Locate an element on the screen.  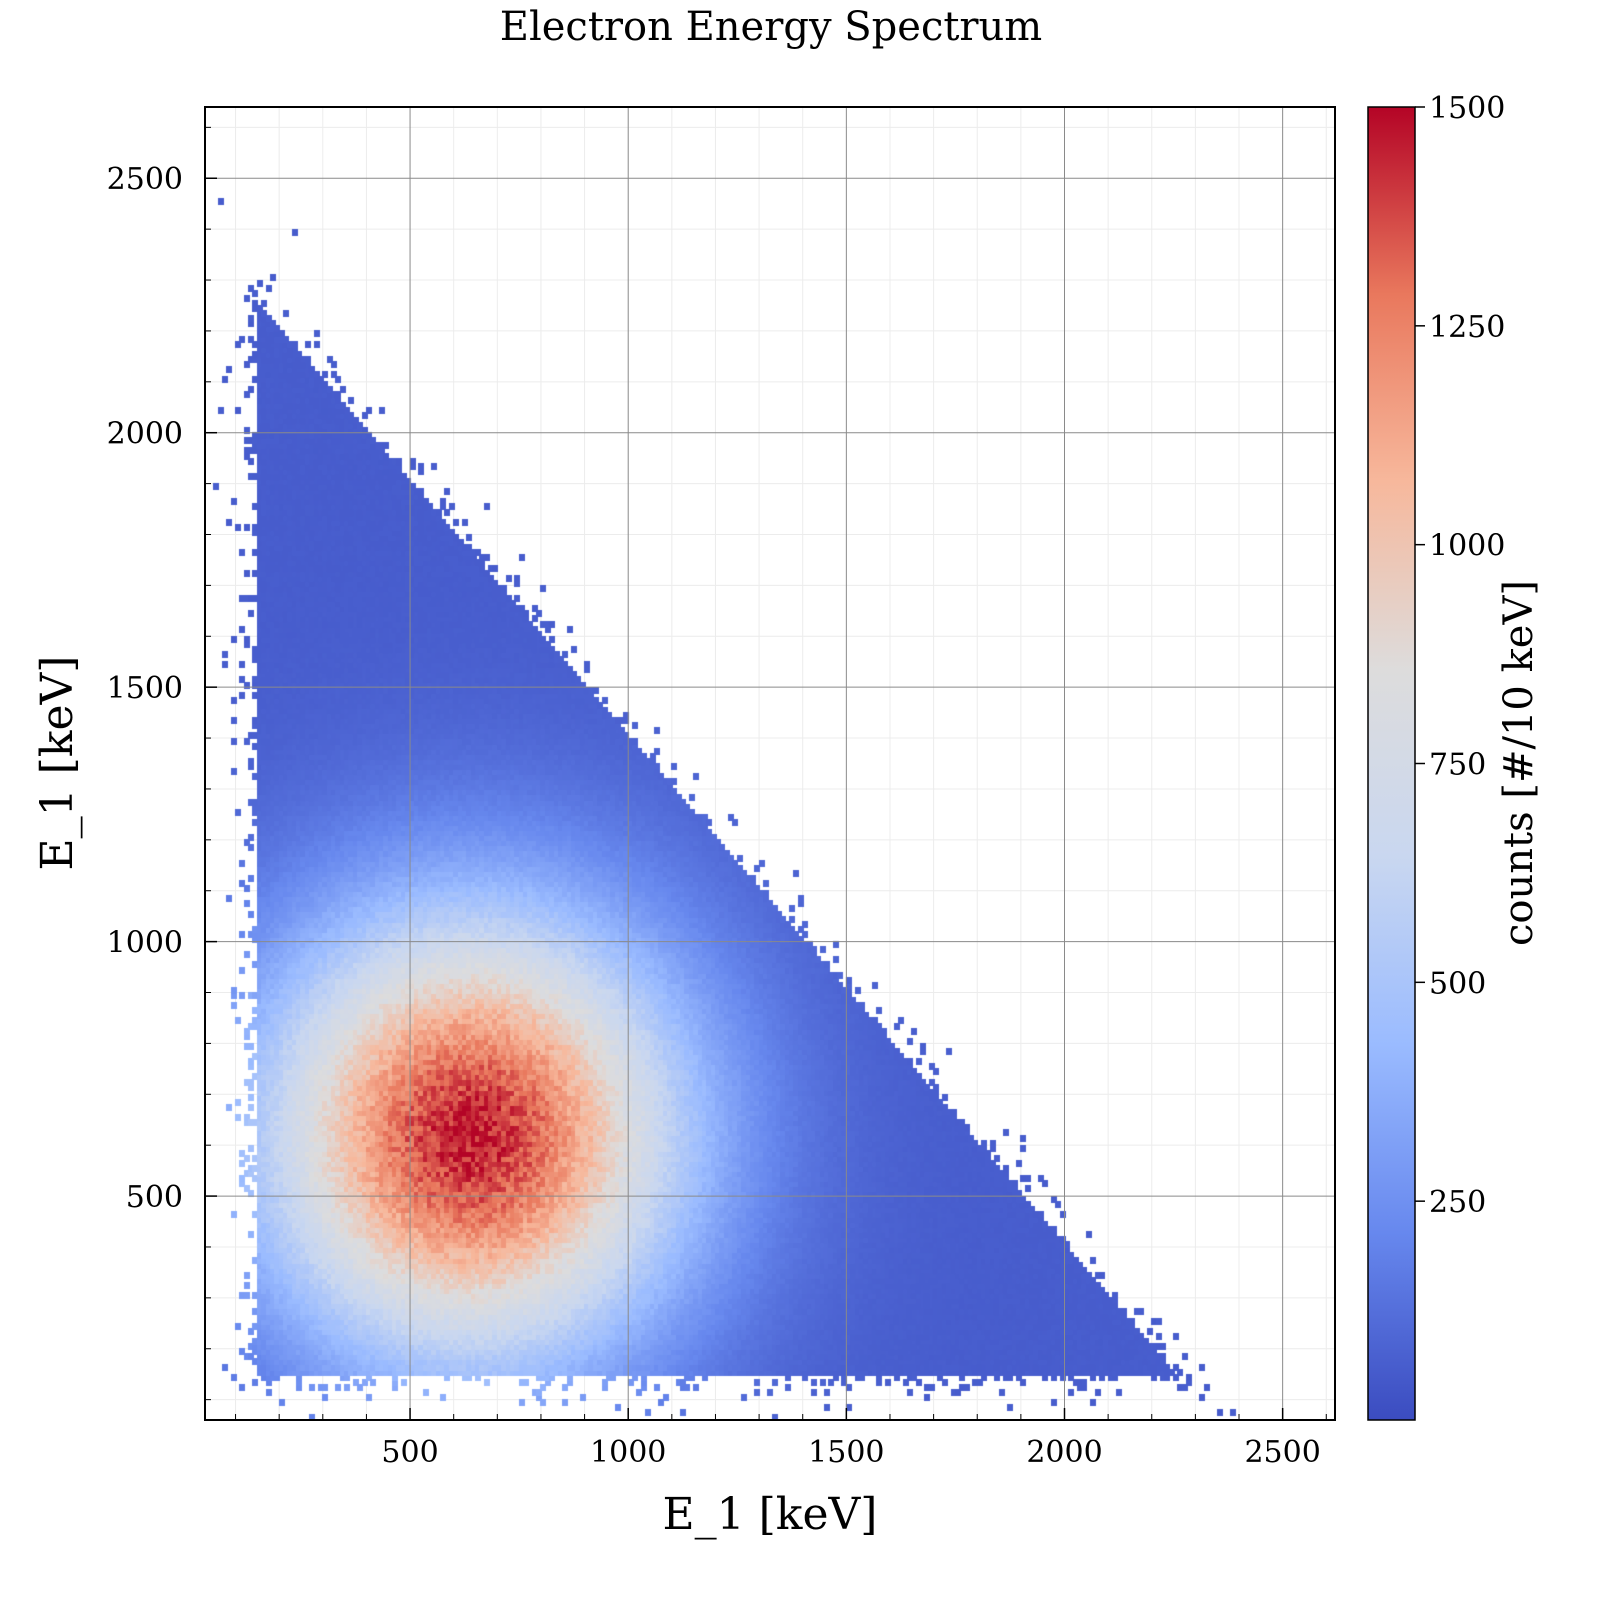
colorbar-label: counts [#/10 keV] is located at coordinates (1519, 763).